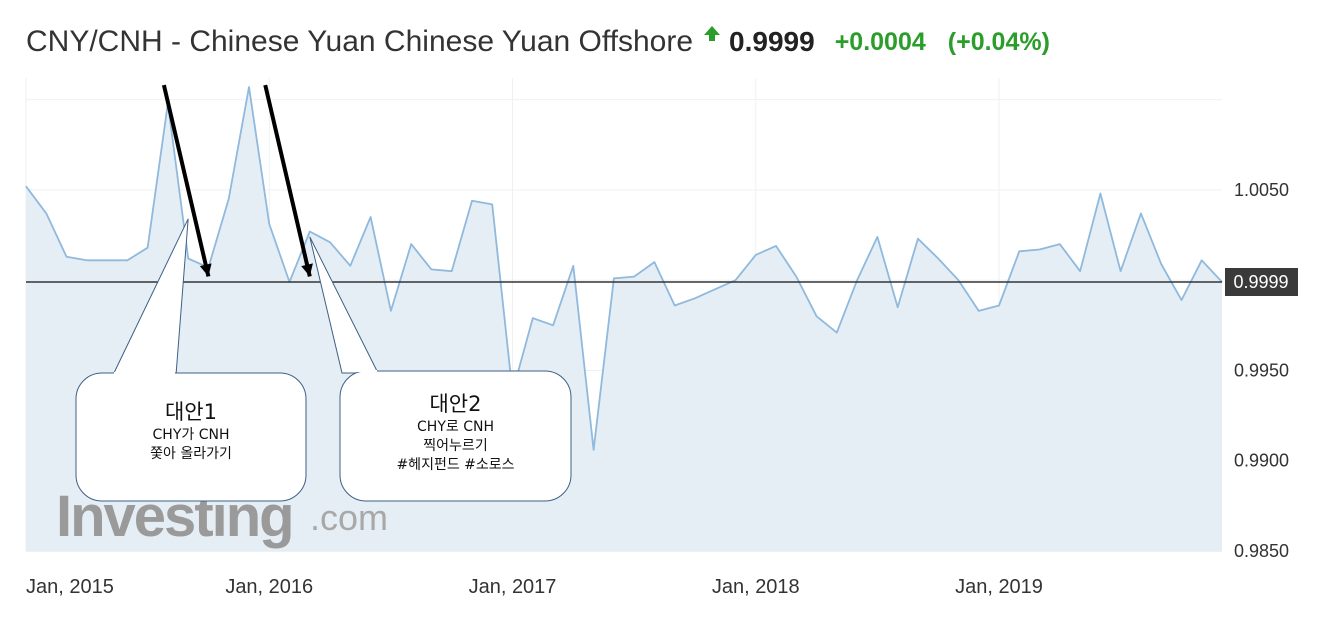 This screenshot has height=617, width=1323. Describe the element at coordinates (455, 427) in the screenshot. I see `callout-2-line: CHY로 CNH` at that location.